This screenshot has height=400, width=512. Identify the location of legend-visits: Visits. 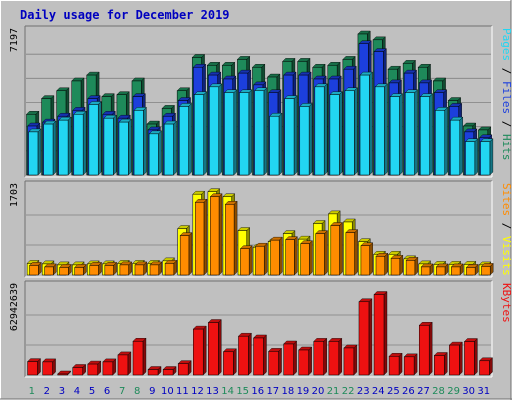
(506, 256).